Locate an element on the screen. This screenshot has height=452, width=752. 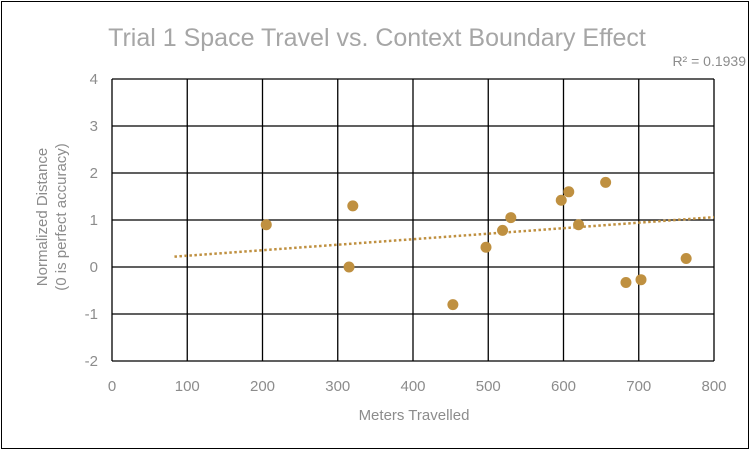
y-tick-label: 4 is located at coordinates (94, 79).